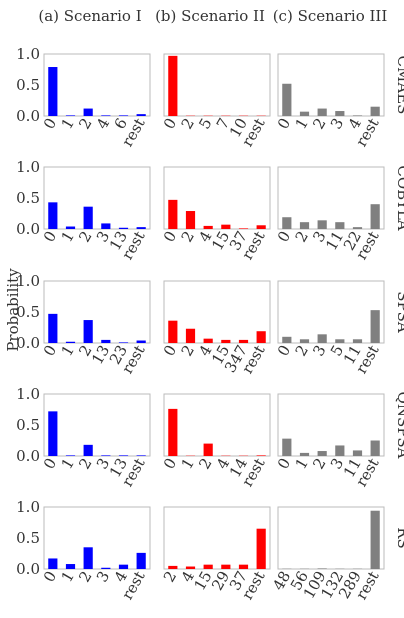 The height and width of the screenshot is (618, 404). What do you see at coordinates (399, 425) in the screenshot?
I see `row-label: QNSPSA` at bounding box center [399, 425].